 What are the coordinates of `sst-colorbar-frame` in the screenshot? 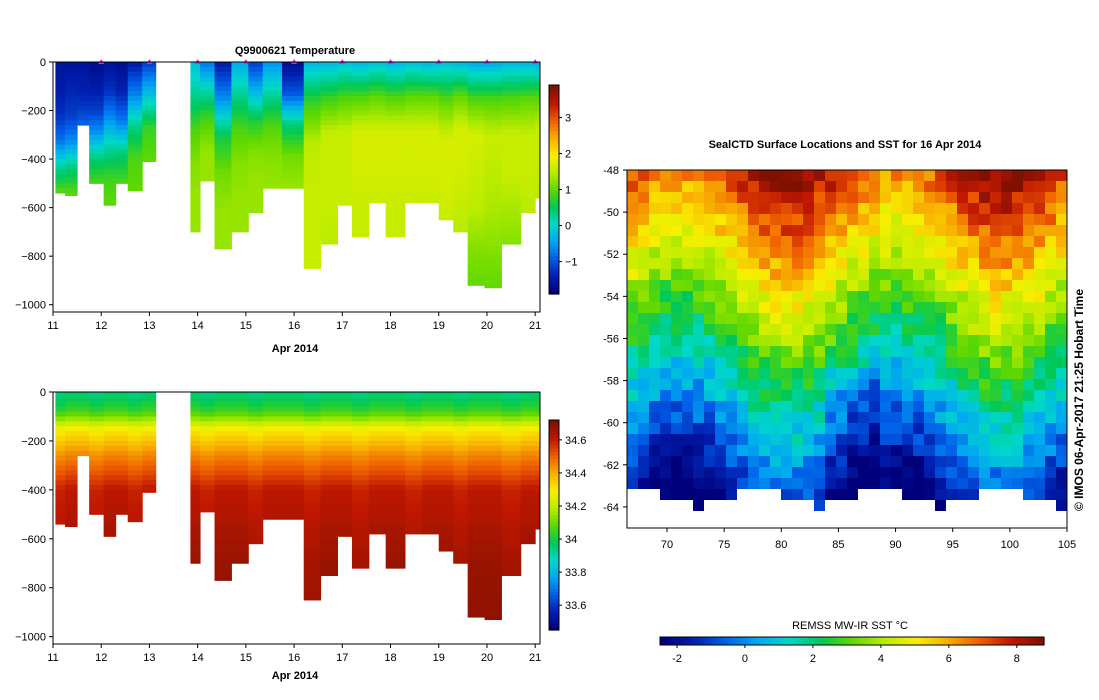 It's located at (852, 641).